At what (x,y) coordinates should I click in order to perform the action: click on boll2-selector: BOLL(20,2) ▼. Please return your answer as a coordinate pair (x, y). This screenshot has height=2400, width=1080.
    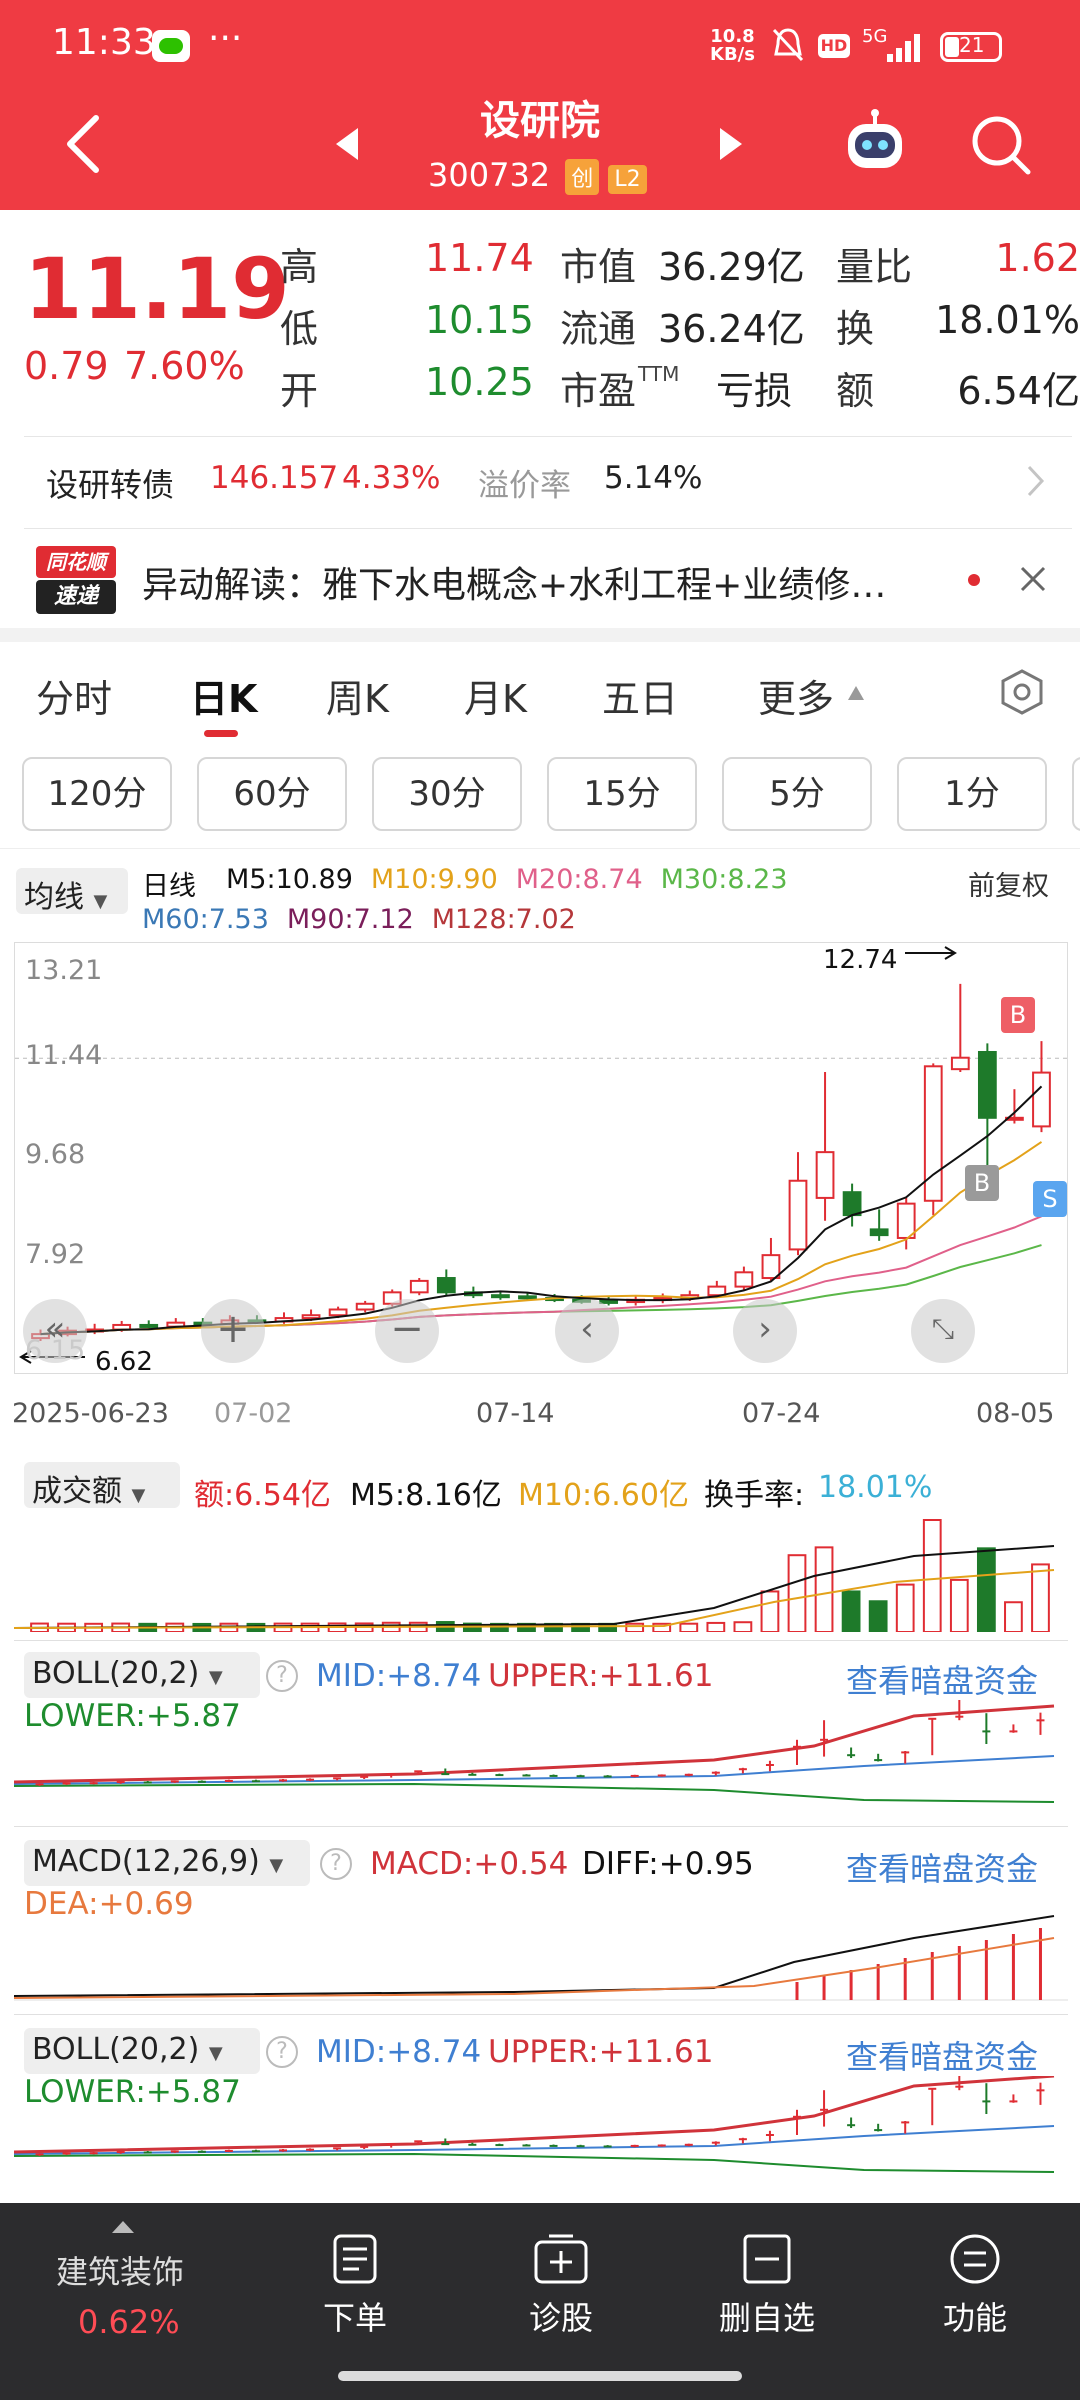
    Looking at the image, I should click on (142, 2051).